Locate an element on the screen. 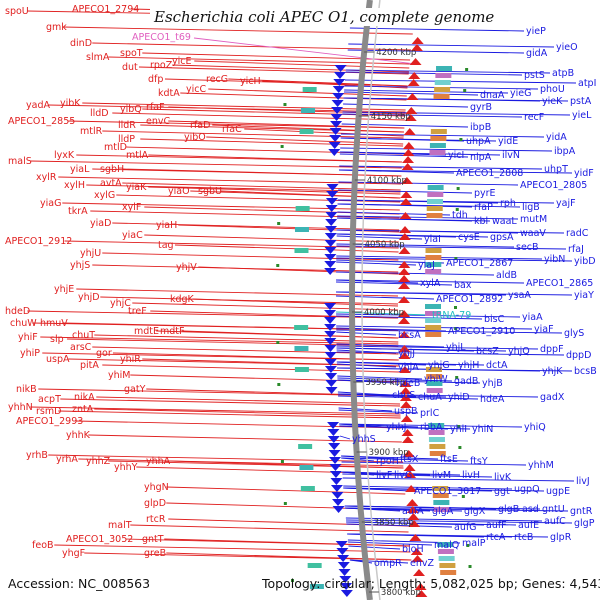  right-gene-label: xylA is located at coordinates (430, 283).